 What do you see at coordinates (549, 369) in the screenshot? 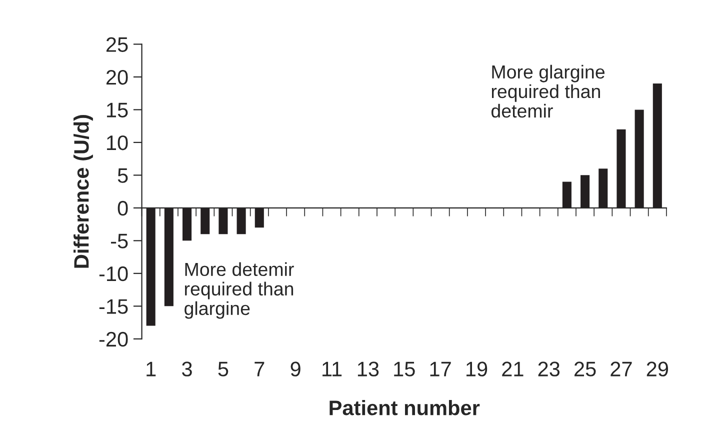
I see `x-tick-label: 23` at bounding box center [549, 369].